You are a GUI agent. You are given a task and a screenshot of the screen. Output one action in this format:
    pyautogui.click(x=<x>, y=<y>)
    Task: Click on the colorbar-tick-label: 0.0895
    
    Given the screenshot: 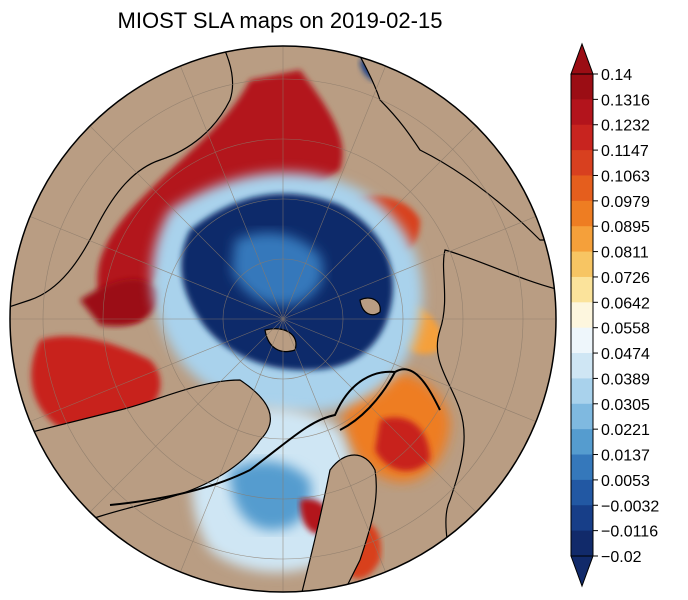 What is the action you would take?
    pyautogui.click(x=625, y=227)
    